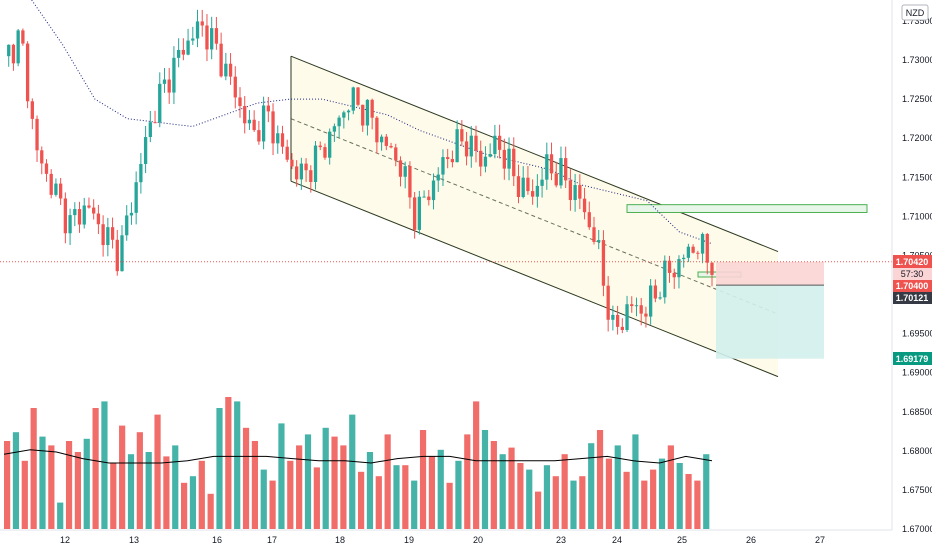  Describe the element at coordinates (917, 334) in the screenshot. I see `price-tick-label: 1.69500` at that location.